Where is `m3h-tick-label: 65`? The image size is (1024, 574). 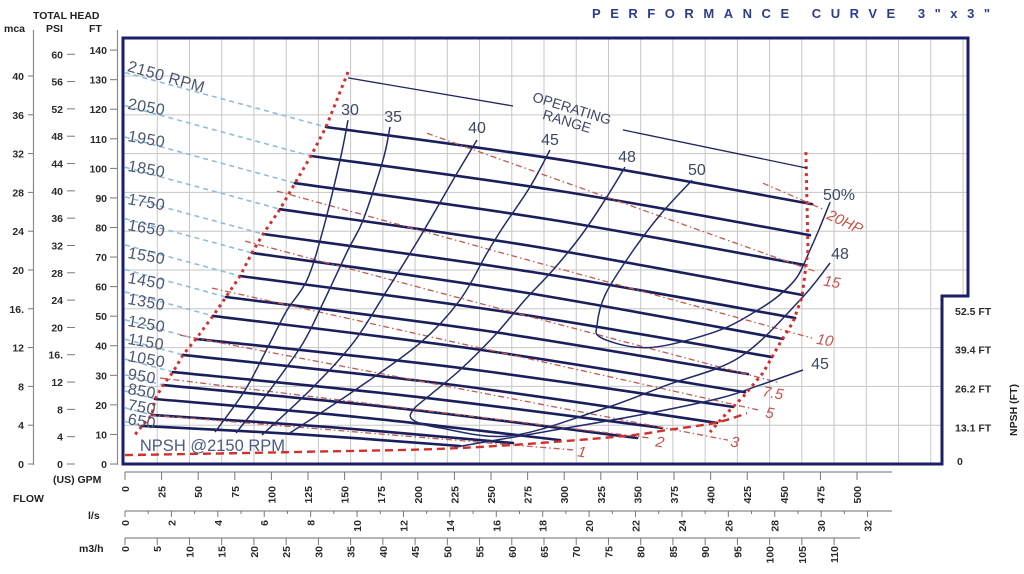 m3h-tick-label: 65 is located at coordinates (545, 552).